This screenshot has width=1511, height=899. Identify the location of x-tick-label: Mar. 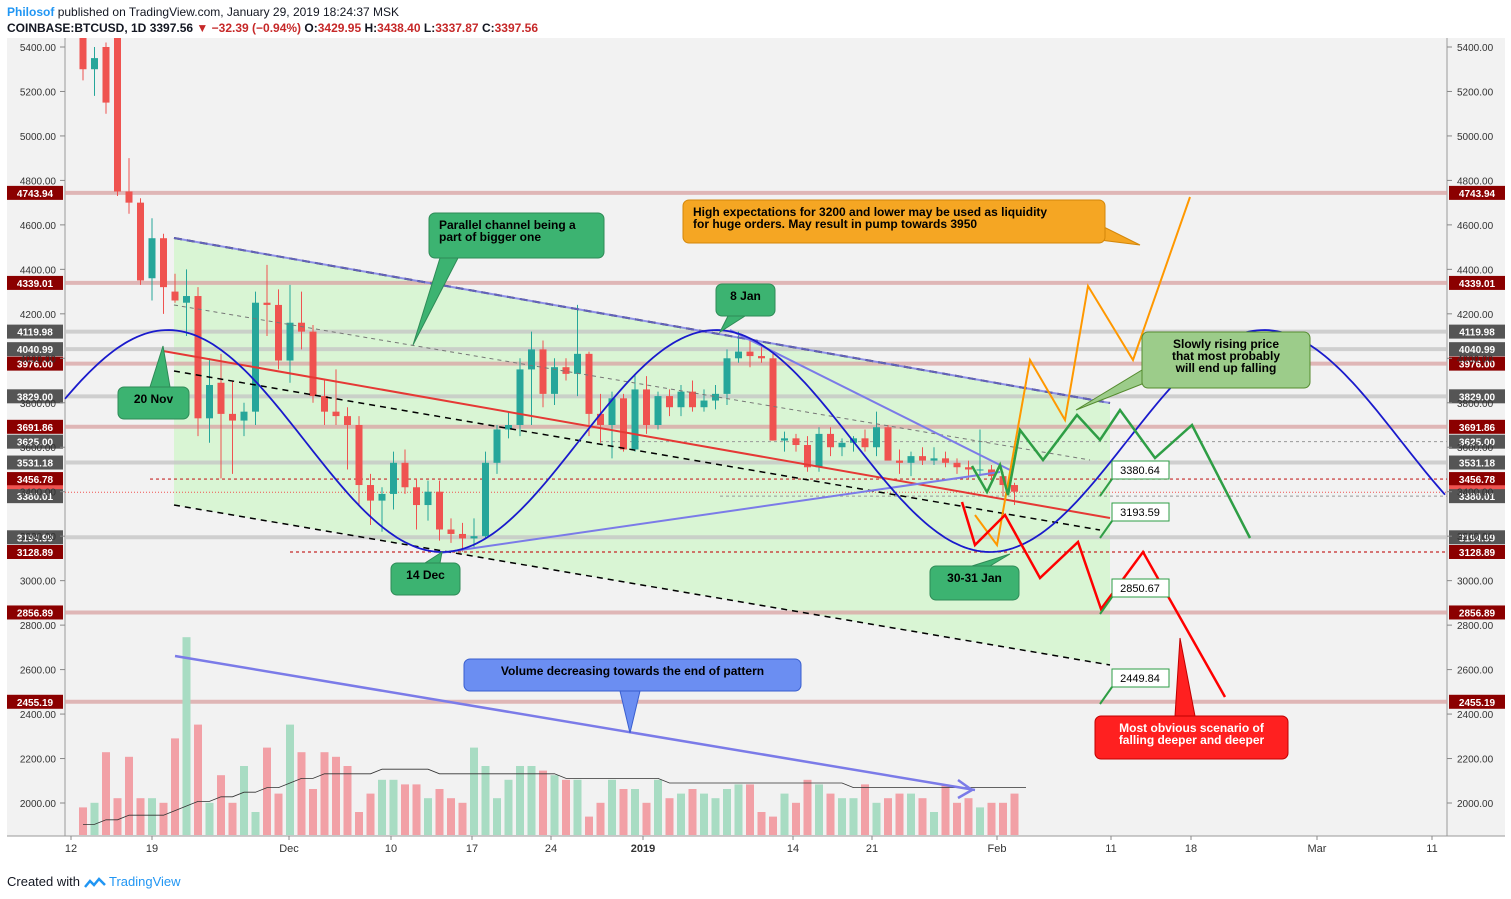
(1317, 849).